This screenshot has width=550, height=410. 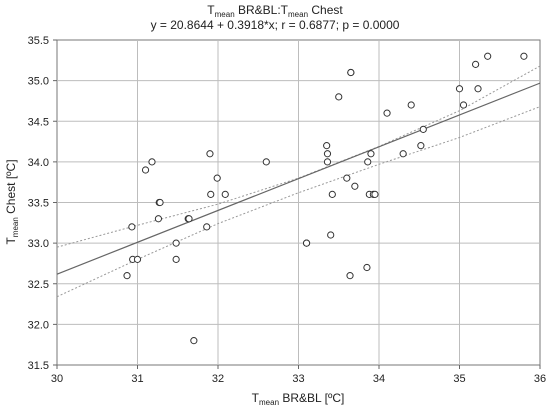 What do you see at coordinates (540, 379) in the screenshot?
I see `x-tick-label: 36` at bounding box center [540, 379].